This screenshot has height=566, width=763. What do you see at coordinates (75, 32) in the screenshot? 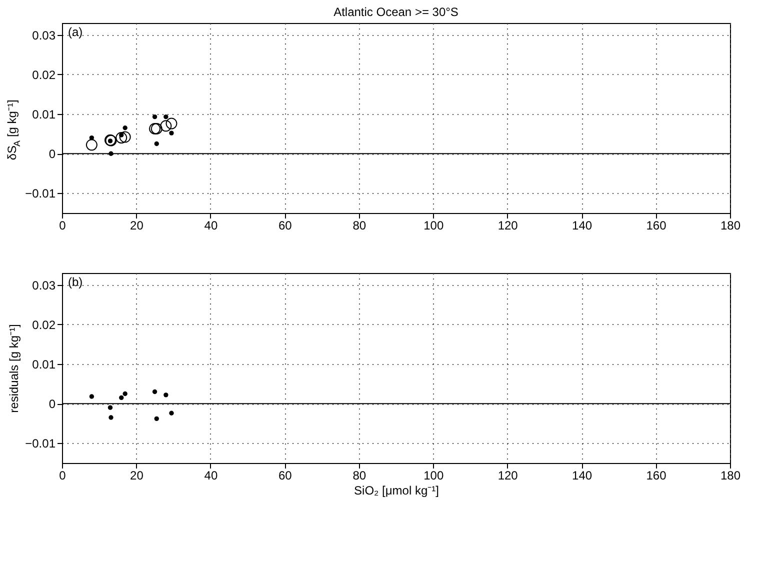
I see `annotation: (a)` at bounding box center [75, 32].